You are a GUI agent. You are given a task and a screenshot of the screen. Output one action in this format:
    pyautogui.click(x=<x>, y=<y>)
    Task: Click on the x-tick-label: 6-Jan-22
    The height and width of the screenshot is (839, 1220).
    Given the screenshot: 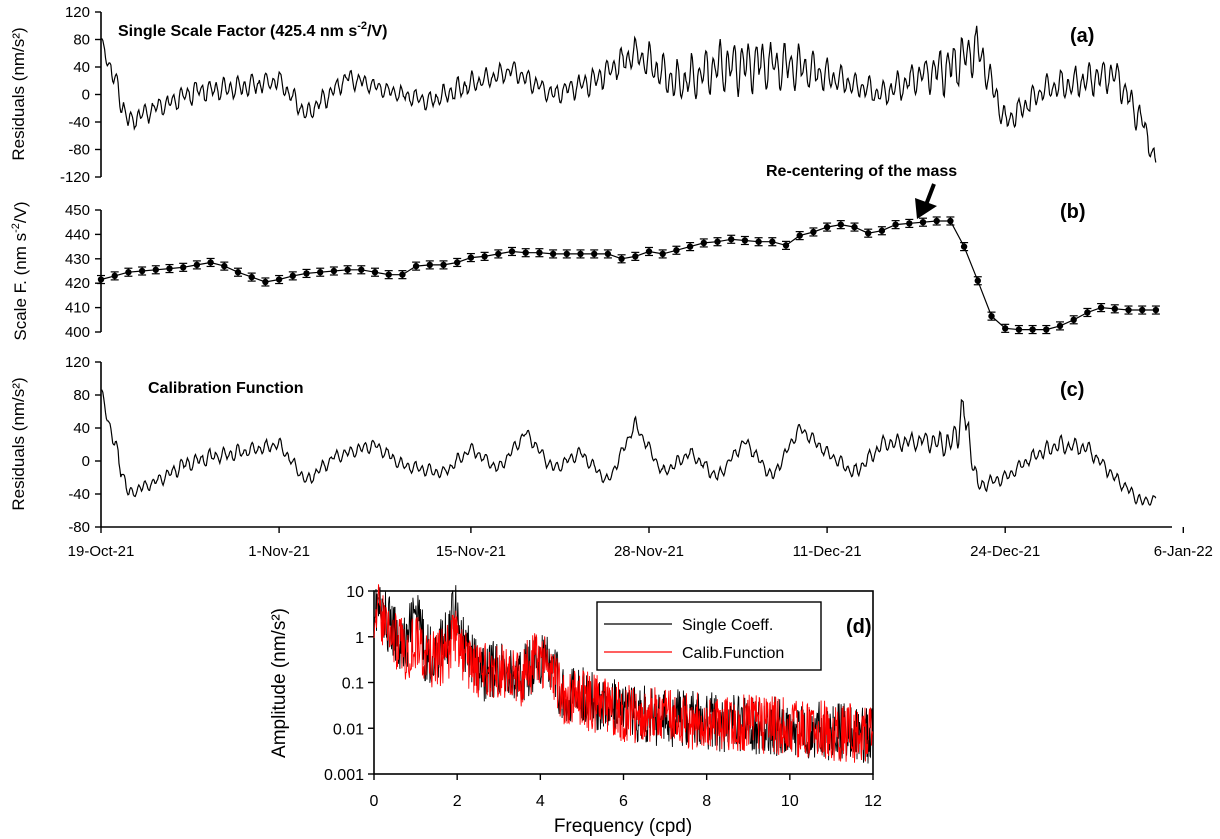 What is the action you would take?
    pyautogui.click(x=1183, y=551)
    